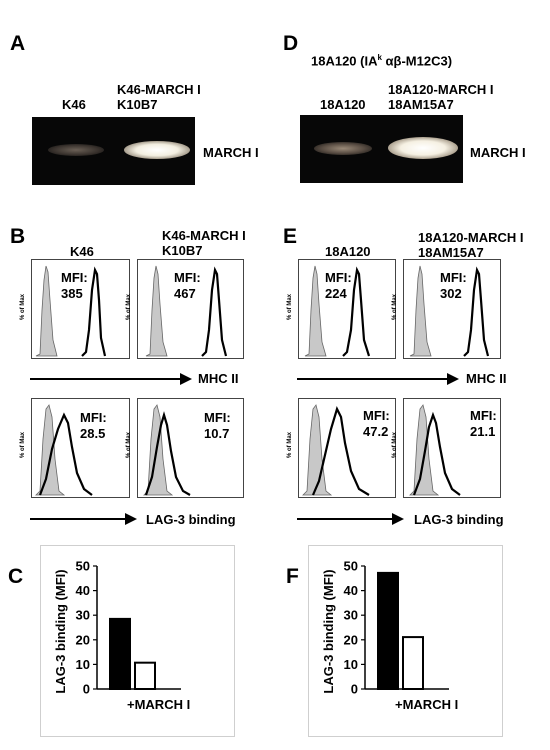 Image resolution: width=550 pixels, height=750 pixels. What do you see at coordinates (354, 689) in the screenshot?
I see `panel-f-y-tick-label: 0` at bounding box center [354, 689].